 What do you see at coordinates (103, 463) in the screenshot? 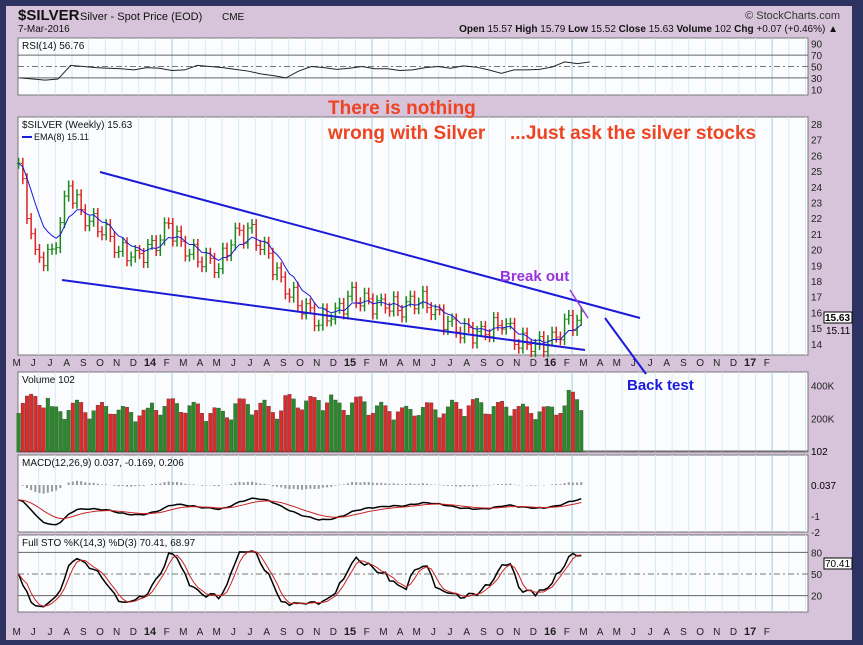
I see `macd-title: MACD(12,26,9) 0.037, -0.169, 0.206` at bounding box center [103, 463].